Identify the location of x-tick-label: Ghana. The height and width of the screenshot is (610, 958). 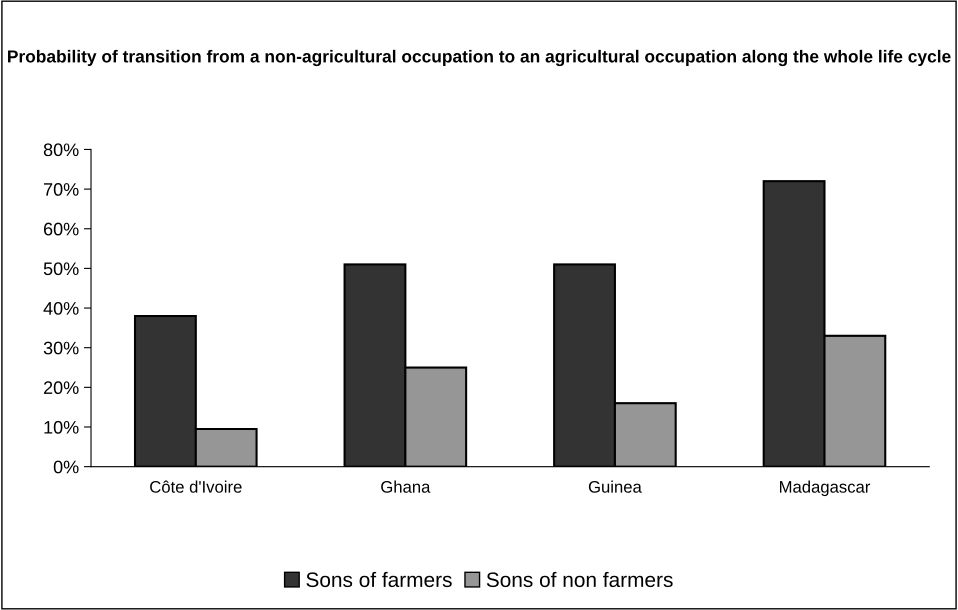
(405, 486).